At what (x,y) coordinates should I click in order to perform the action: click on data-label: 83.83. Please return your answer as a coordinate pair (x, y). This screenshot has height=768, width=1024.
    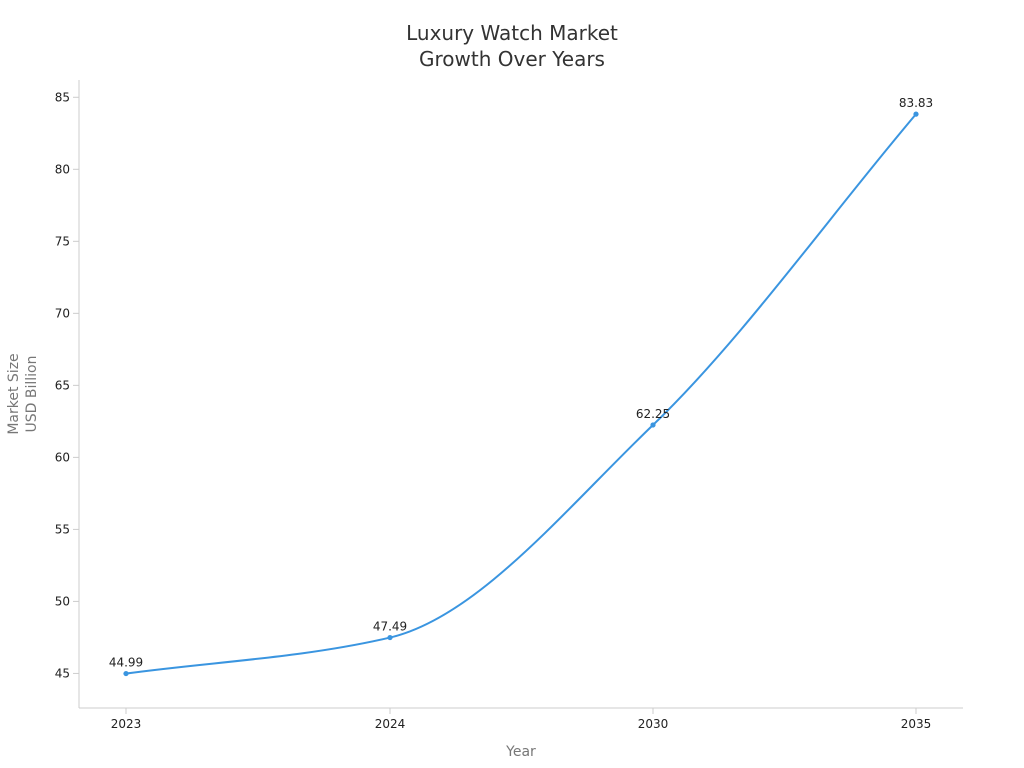
    Looking at the image, I should click on (916, 103).